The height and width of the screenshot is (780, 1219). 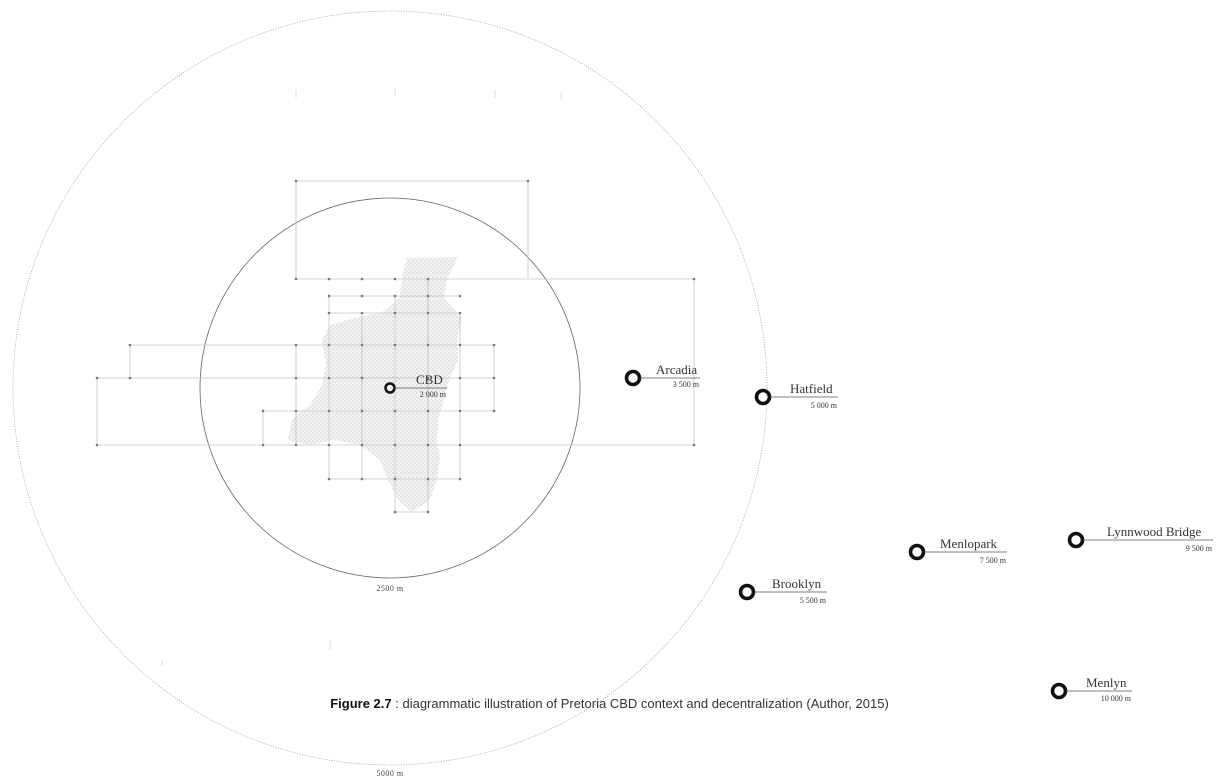 I want to click on brooklyn-distance: 5 500 m, so click(x=813, y=600).